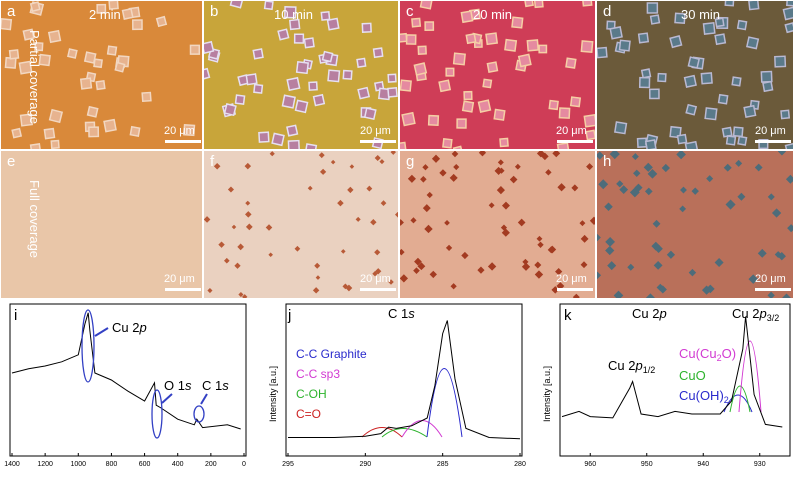  What do you see at coordinates (178, 464) in the screenshot?
I see `x-tick-label: 400` at bounding box center [178, 464].